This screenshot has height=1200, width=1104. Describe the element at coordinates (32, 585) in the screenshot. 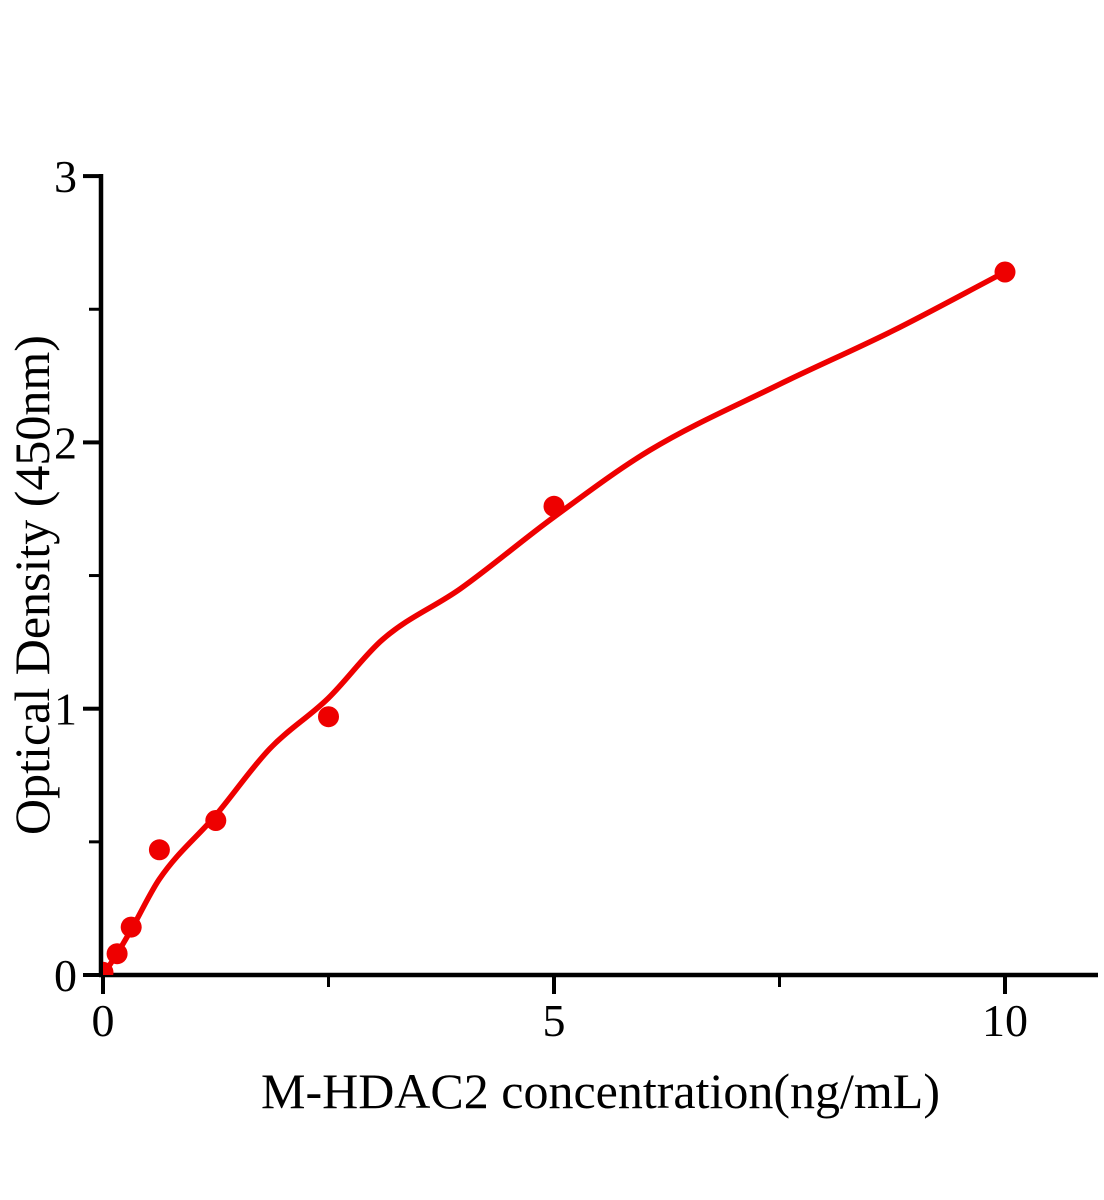

I see `y-axis-title: Optical Density (450nm)` at that location.